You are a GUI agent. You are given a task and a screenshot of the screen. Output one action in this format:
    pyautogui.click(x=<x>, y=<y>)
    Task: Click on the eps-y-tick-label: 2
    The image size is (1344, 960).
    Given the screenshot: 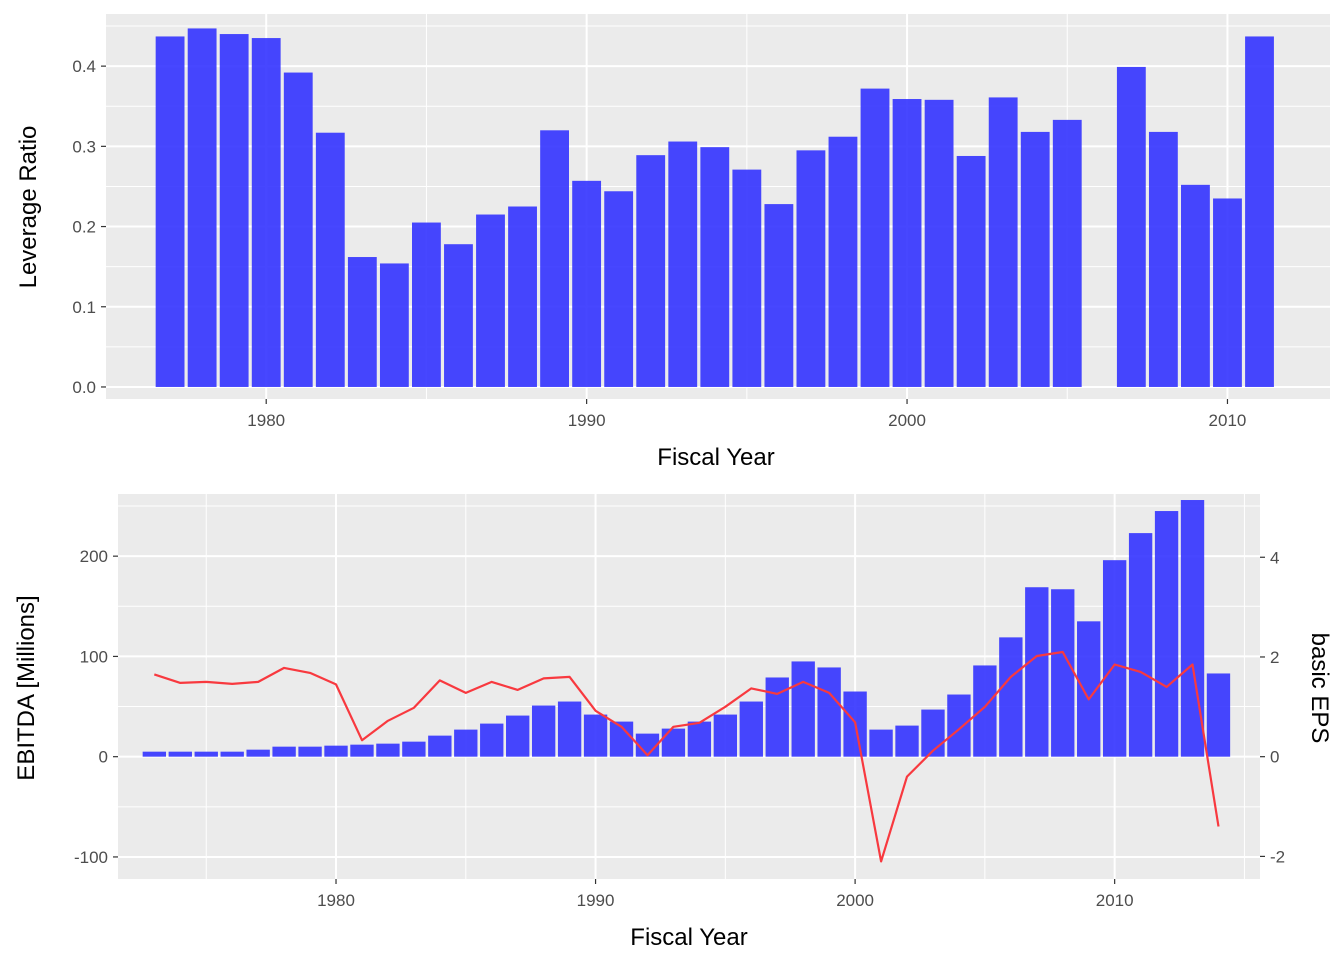 What is the action you would take?
    pyautogui.click(x=1274, y=657)
    